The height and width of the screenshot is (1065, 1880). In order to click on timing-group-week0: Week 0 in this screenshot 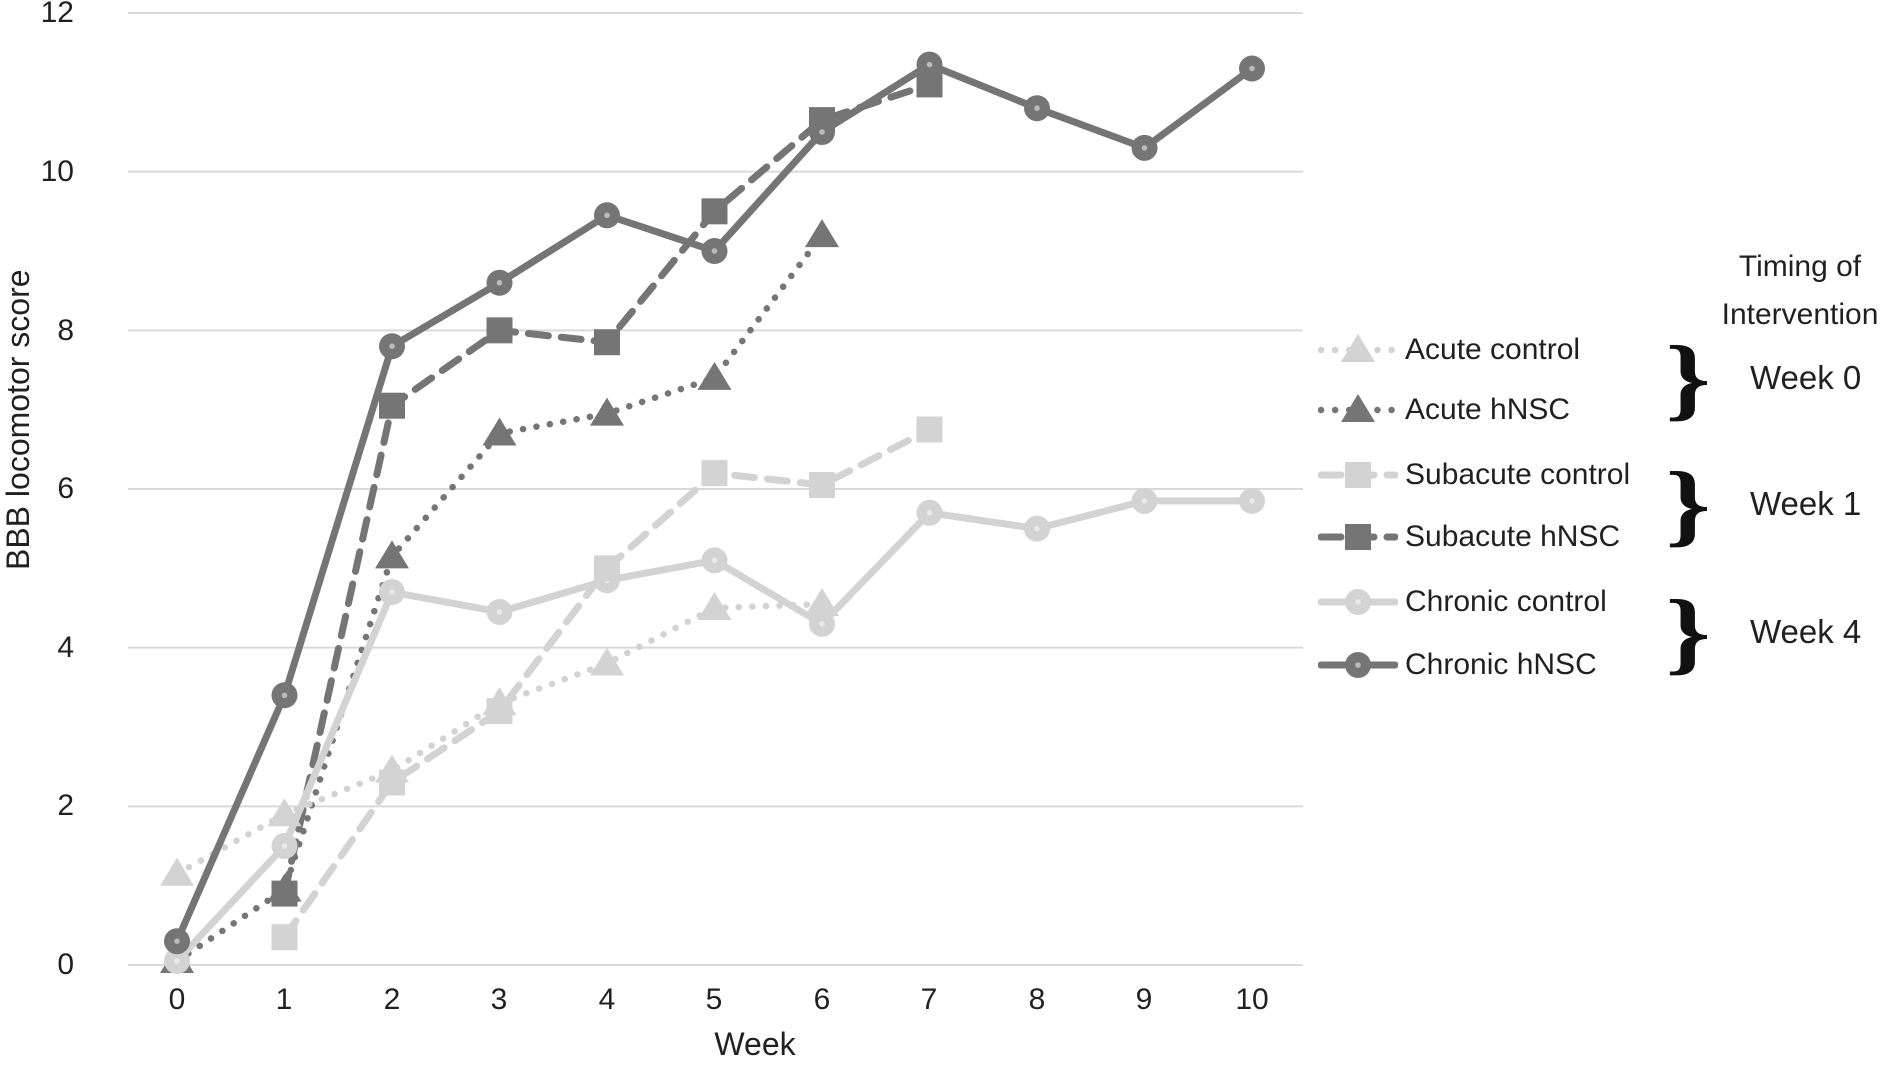, I will do `click(1806, 377)`.